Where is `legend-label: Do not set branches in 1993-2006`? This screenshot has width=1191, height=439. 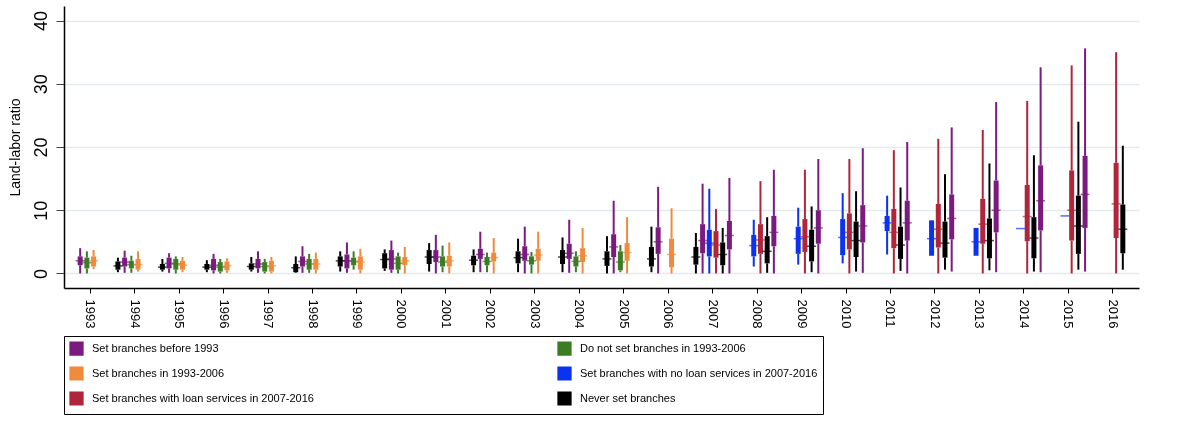 legend-label: Do not set branches in 1993-2006 is located at coordinates (663, 347).